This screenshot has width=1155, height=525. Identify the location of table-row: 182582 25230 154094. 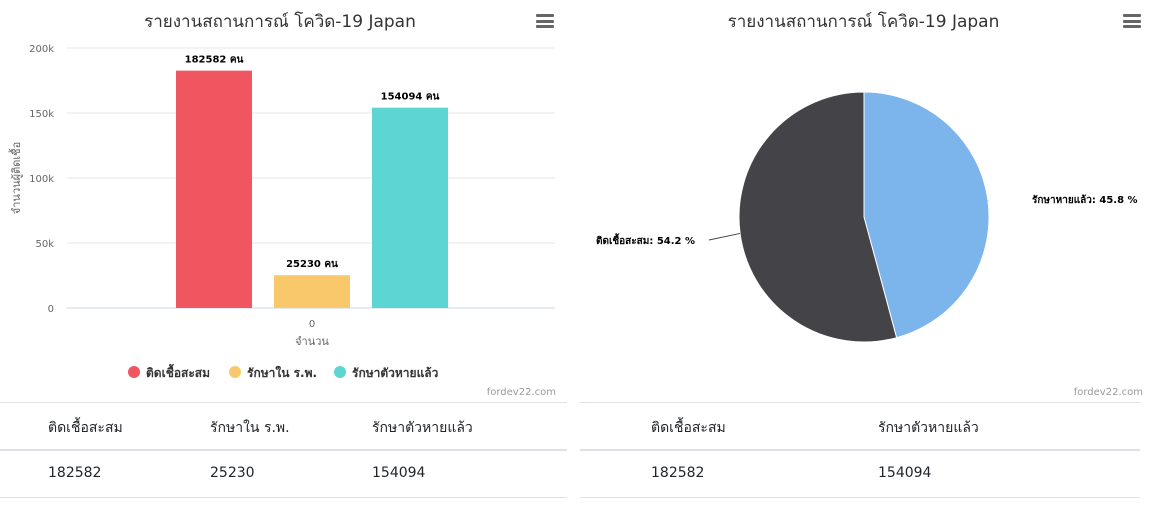
(283, 474).